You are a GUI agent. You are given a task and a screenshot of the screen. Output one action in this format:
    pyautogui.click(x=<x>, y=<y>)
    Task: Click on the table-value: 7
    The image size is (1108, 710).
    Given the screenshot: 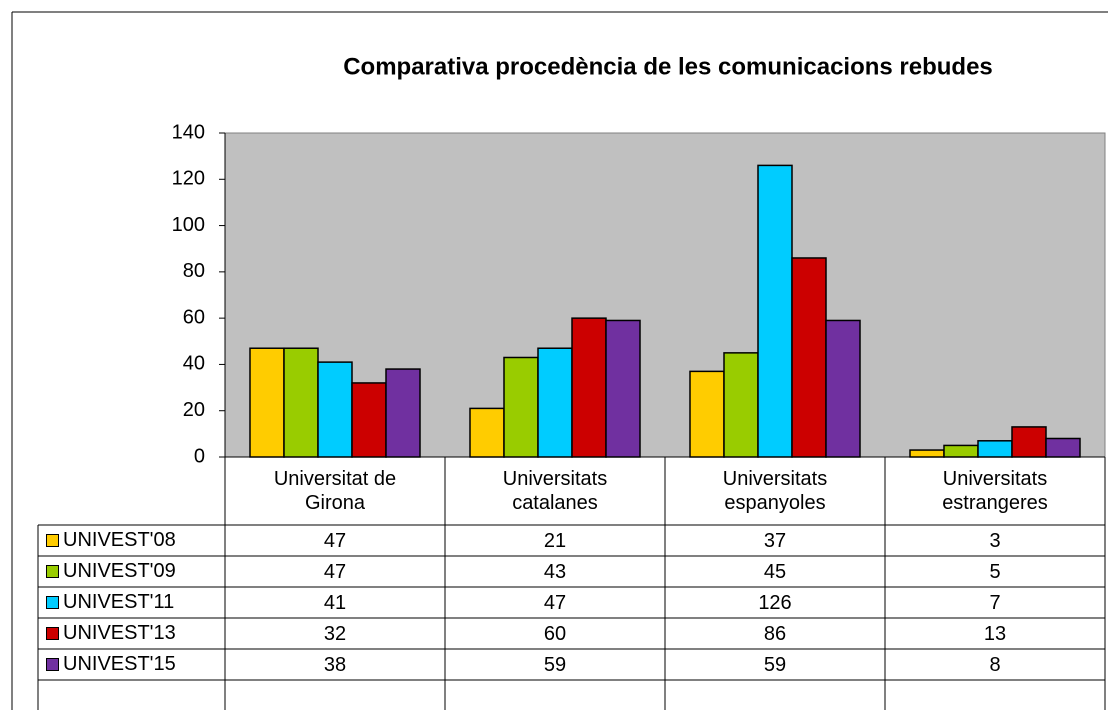 What is the action you would take?
    pyautogui.click(x=995, y=602)
    